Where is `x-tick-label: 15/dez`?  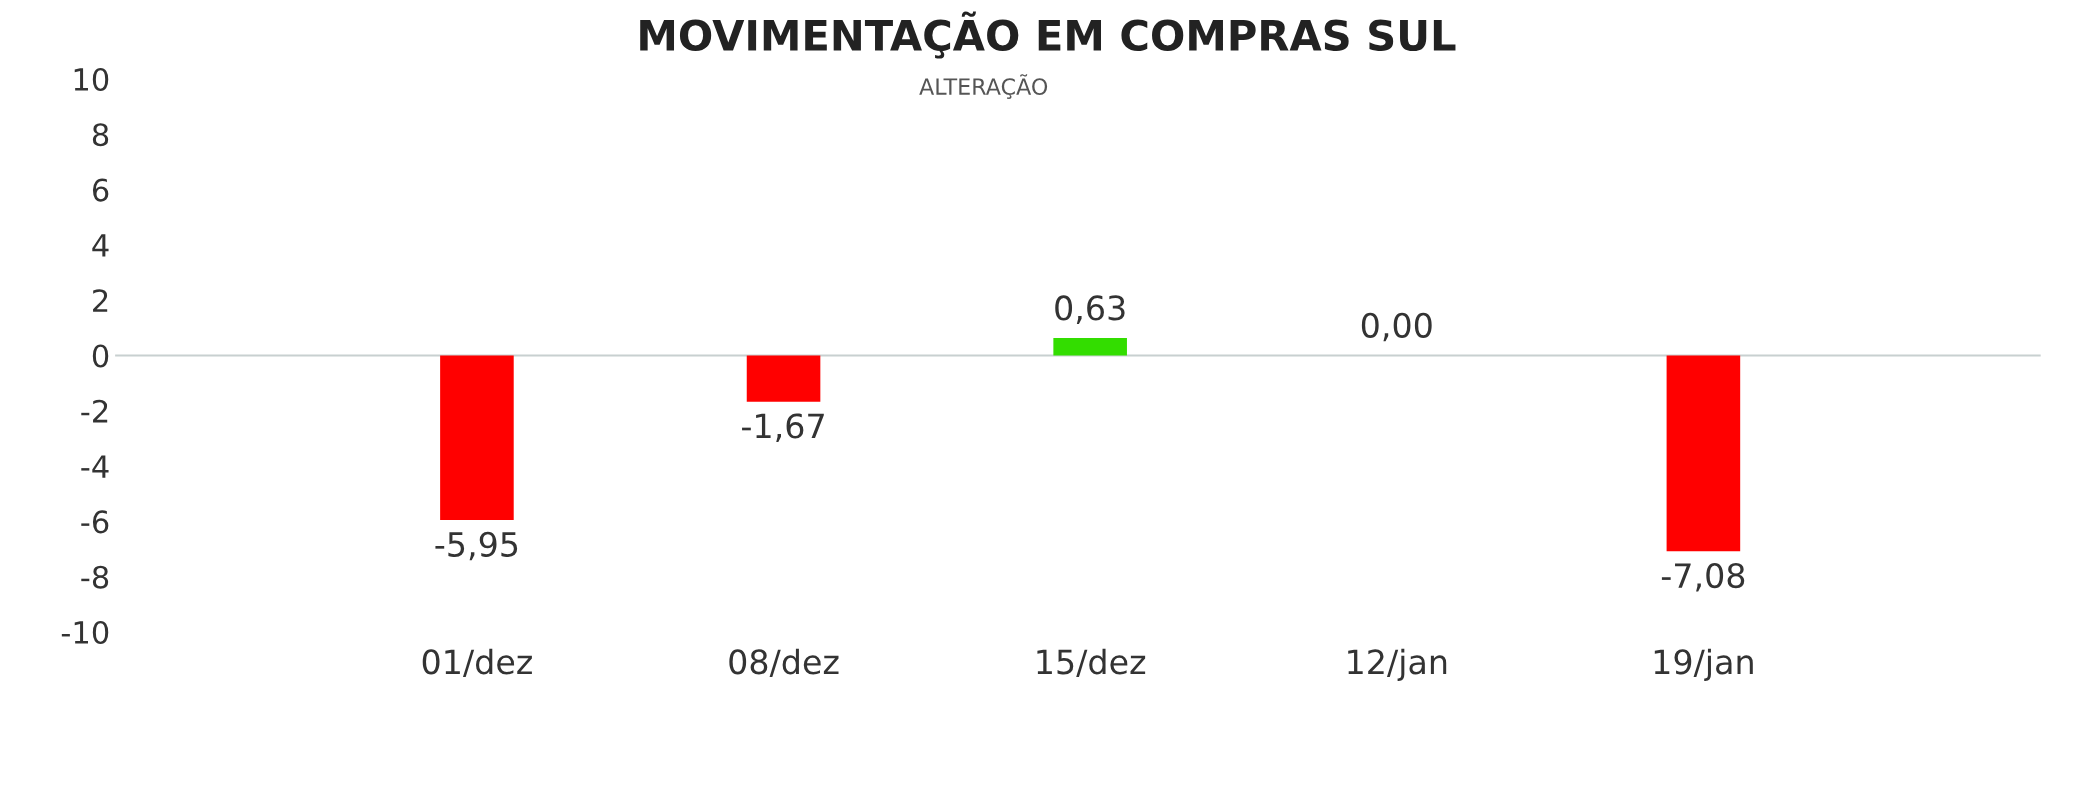
x-tick-label: 15/dez is located at coordinates (1091, 663).